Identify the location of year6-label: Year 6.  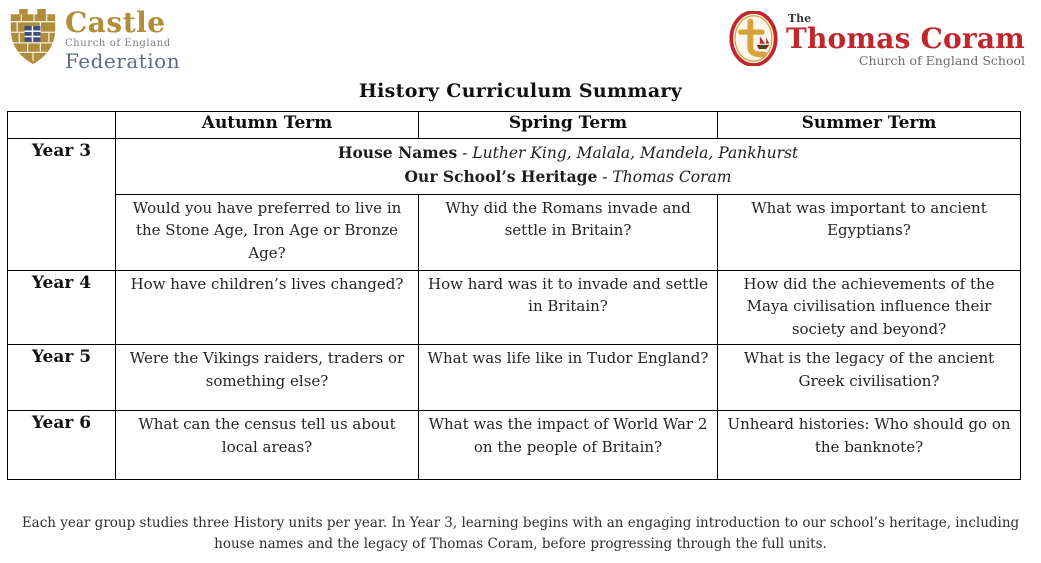
(61, 445).